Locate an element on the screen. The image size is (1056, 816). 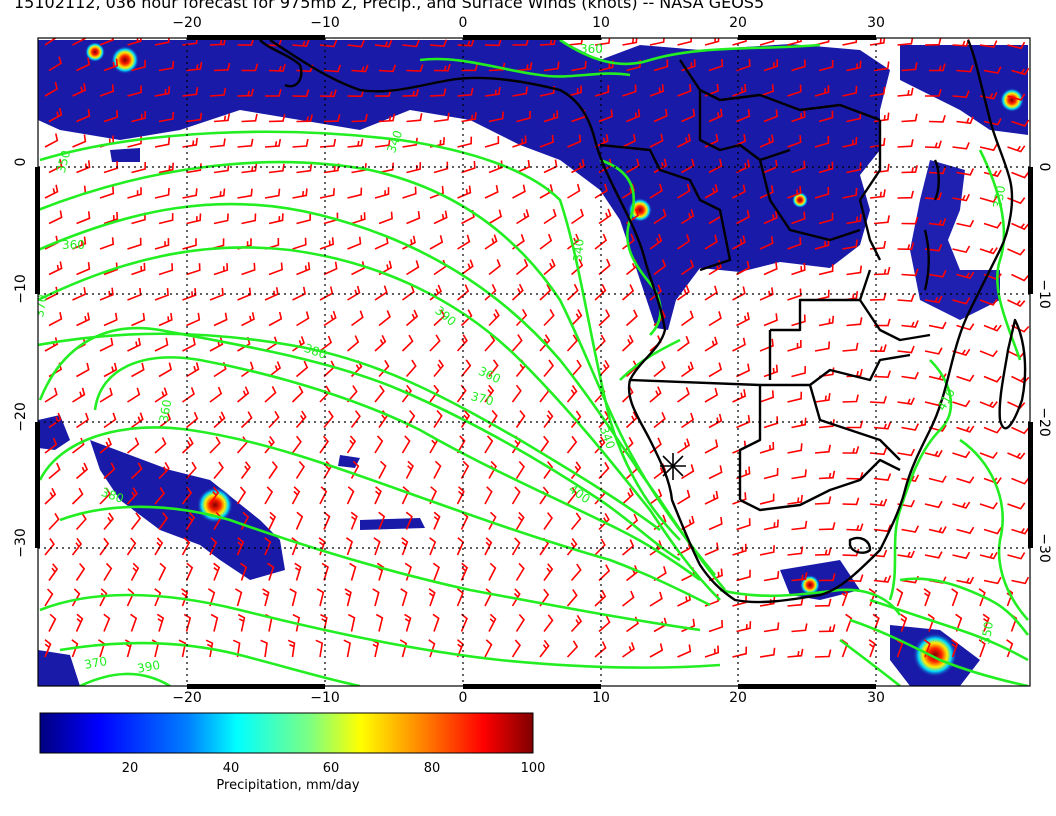
lon-tick-label: −10 is located at coordinates (325, 23).